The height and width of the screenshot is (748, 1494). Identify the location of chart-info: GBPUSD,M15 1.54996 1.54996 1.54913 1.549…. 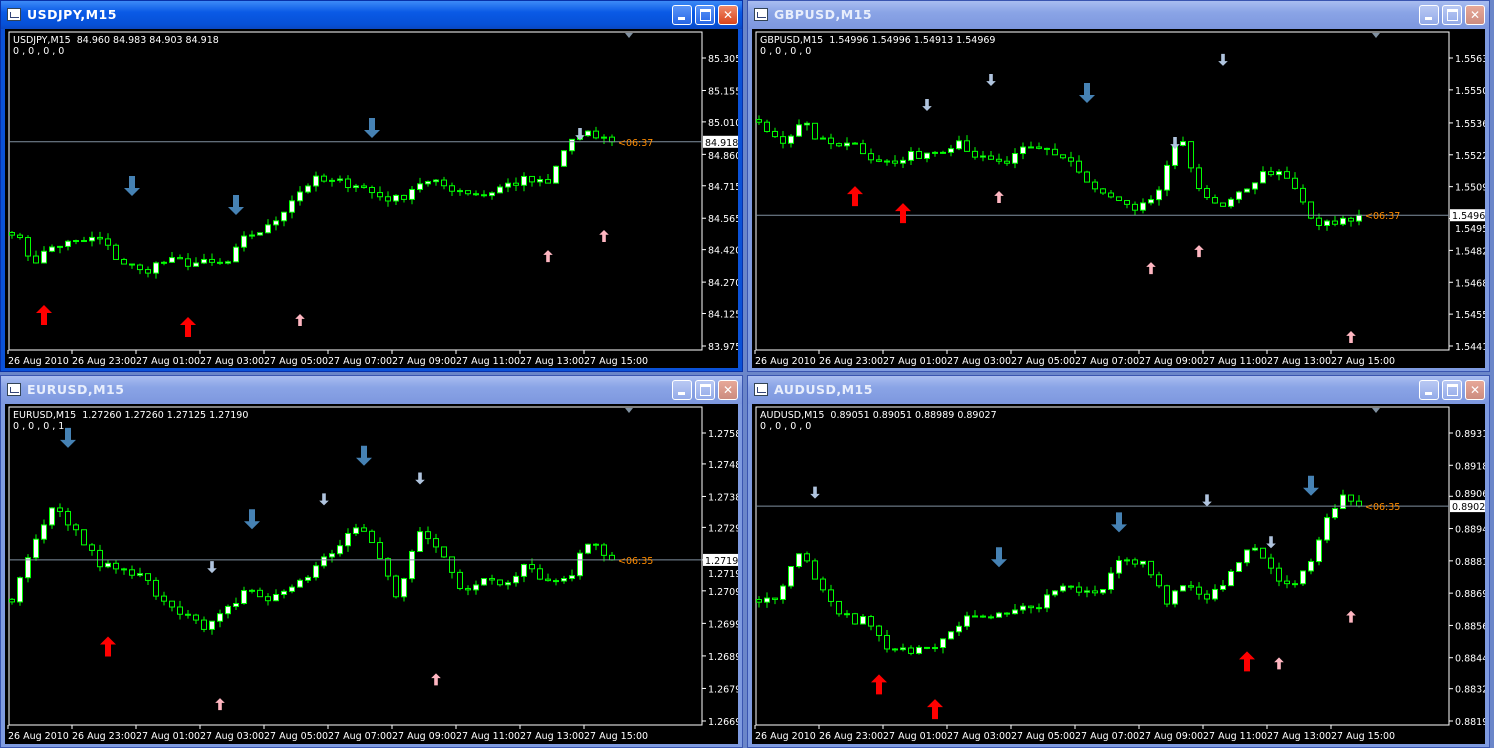
(877, 46).